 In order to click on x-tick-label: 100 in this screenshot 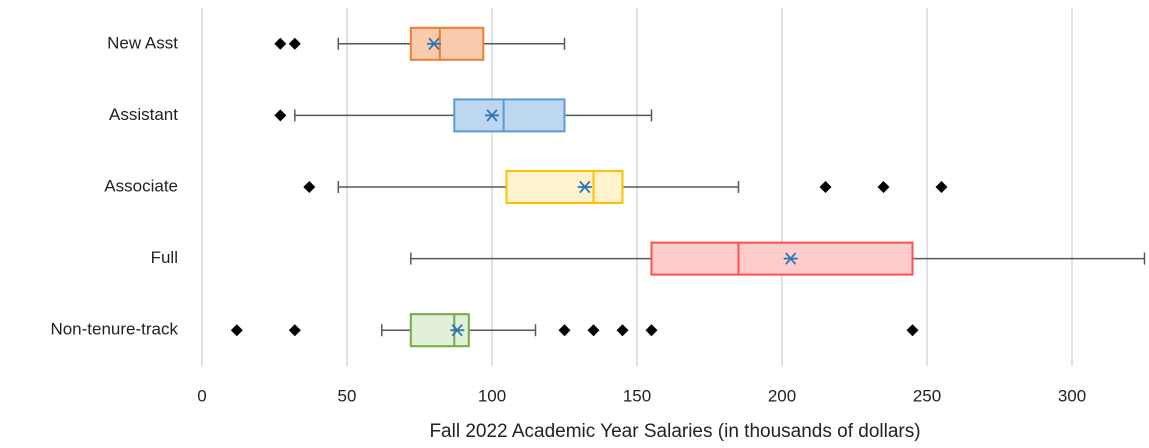, I will do `click(492, 395)`.